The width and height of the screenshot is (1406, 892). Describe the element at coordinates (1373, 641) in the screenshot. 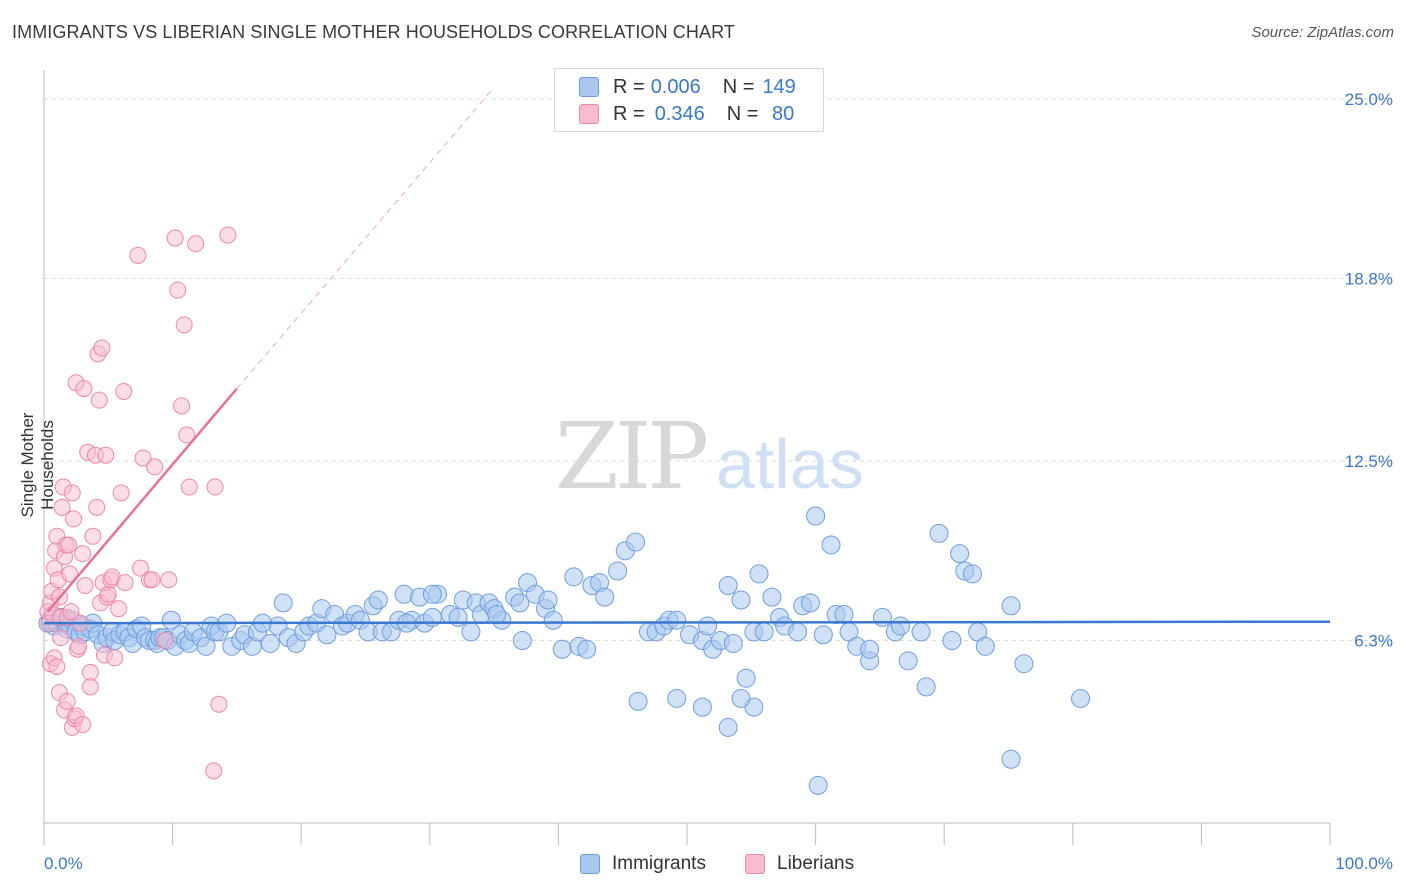

I see `y-tick-label: 6.3%` at that location.